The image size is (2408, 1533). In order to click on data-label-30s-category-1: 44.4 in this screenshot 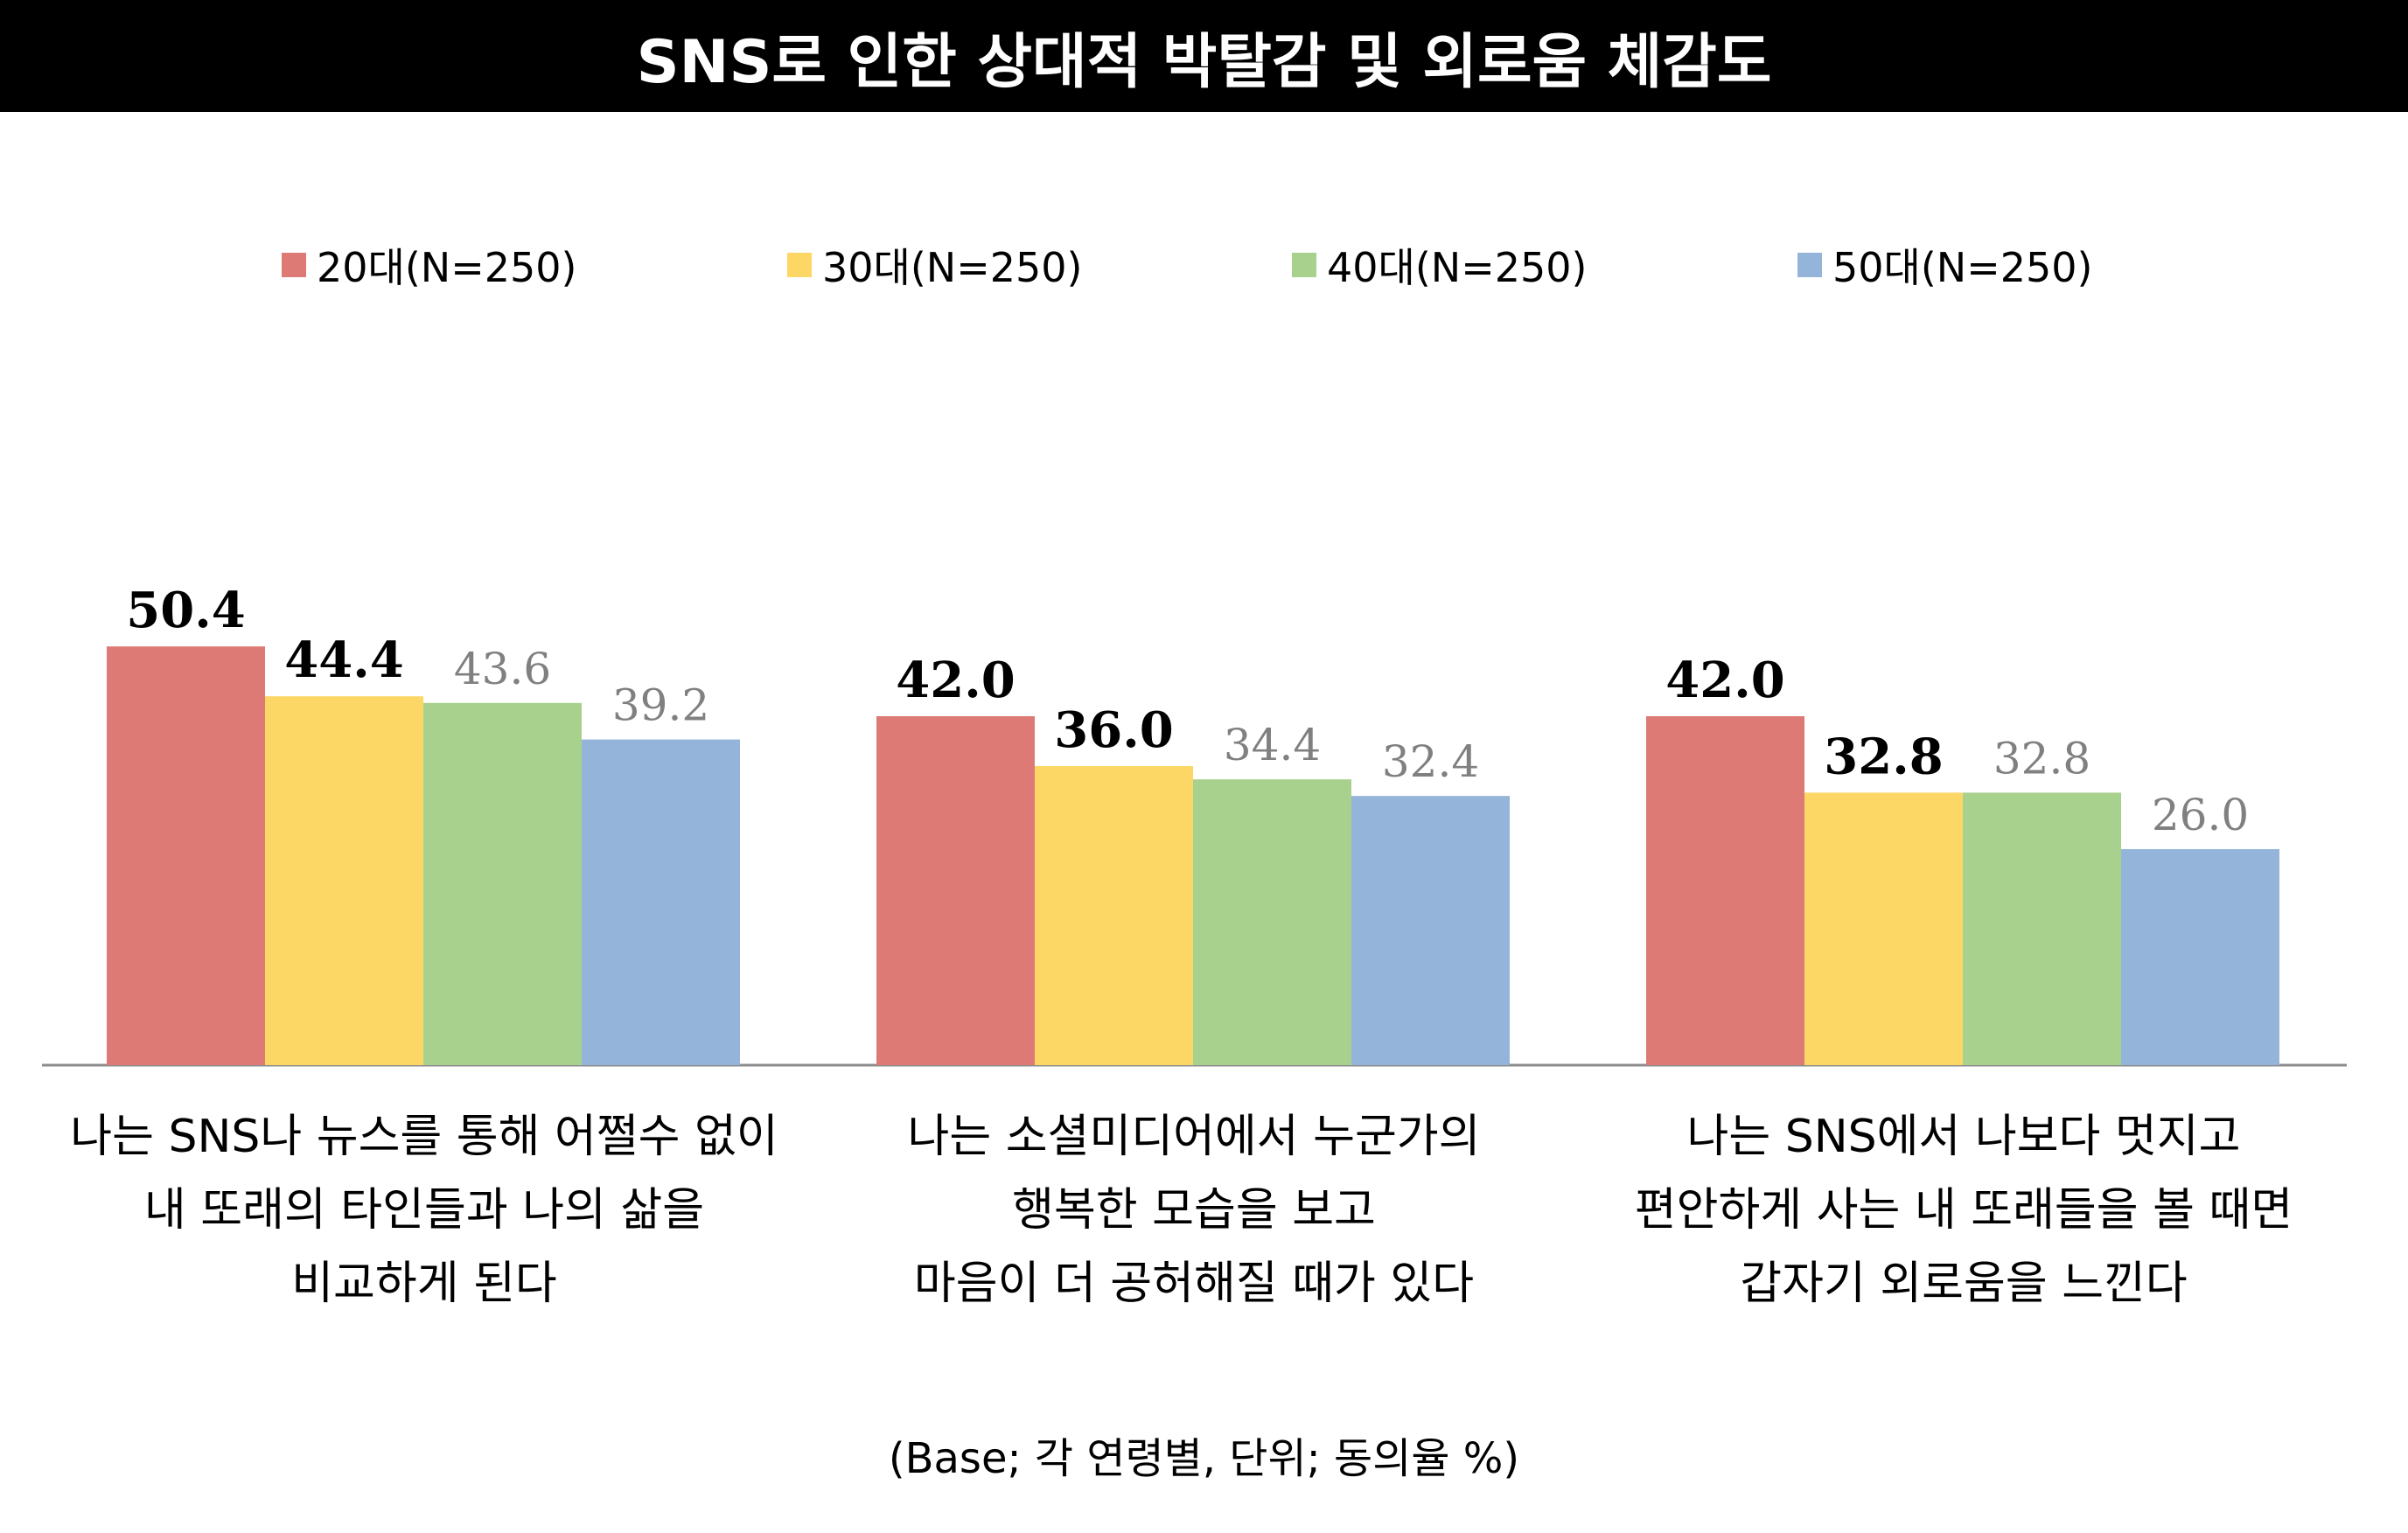, I will do `click(343, 660)`.